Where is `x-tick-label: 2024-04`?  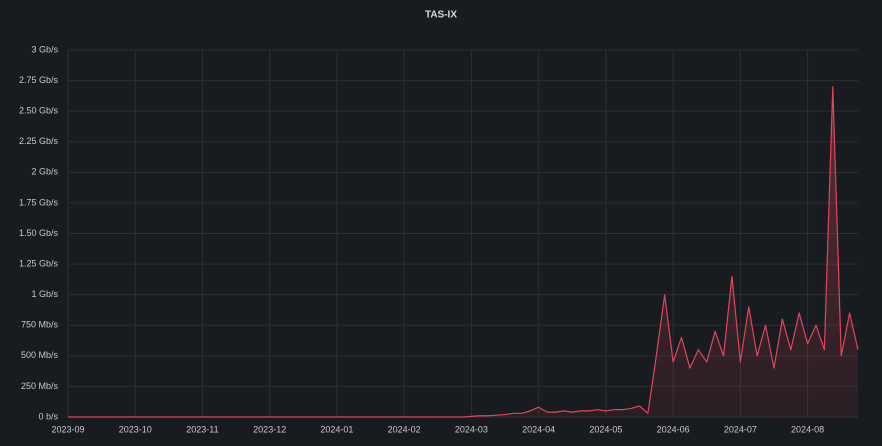 x-tick-label: 2024-04 is located at coordinates (538, 429).